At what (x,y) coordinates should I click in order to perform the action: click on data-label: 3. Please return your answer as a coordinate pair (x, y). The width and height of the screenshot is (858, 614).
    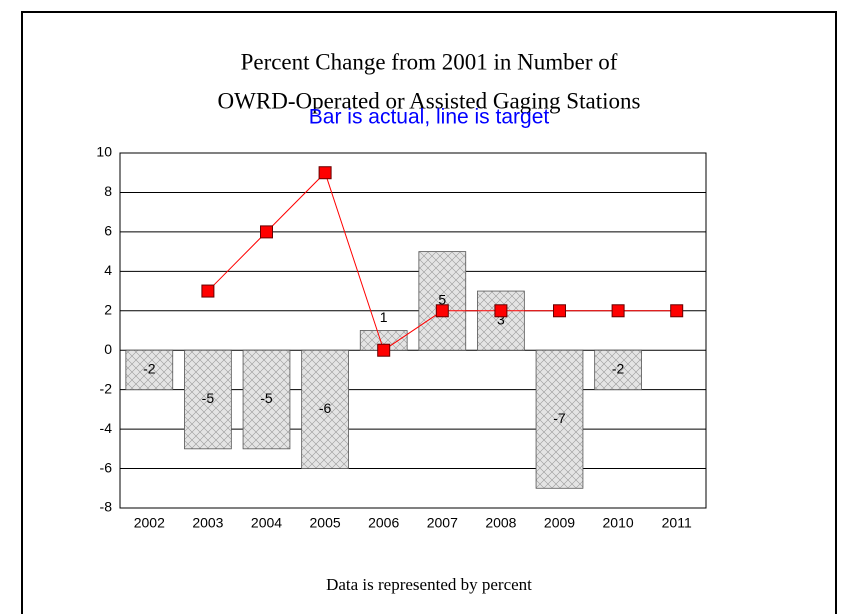
    Looking at the image, I should click on (501, 319).